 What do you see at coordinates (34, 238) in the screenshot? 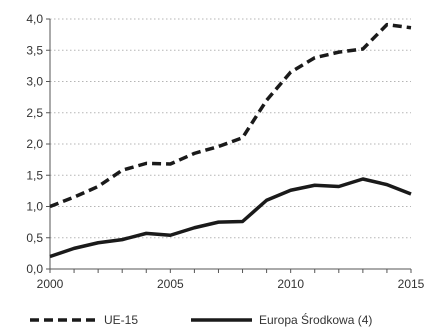
I see `y-tick-label: 0,5` at bounding box center [34, 238].